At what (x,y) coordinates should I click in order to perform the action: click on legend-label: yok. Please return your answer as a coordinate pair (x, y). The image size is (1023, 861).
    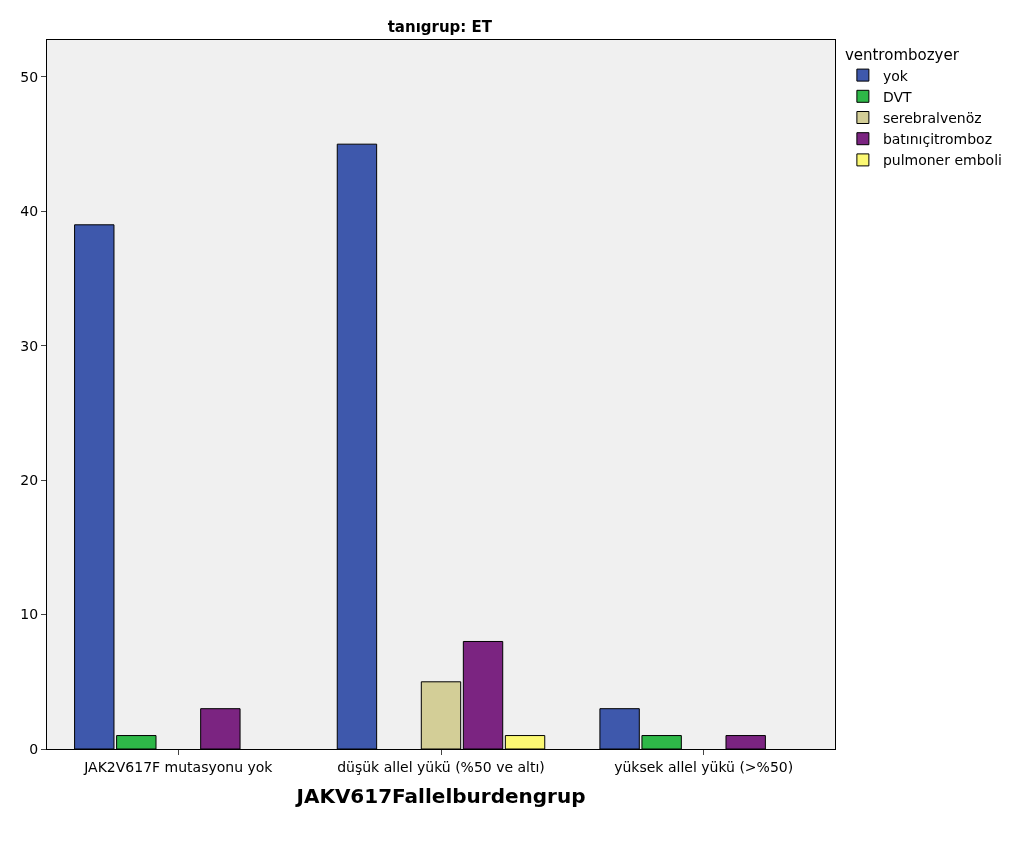
    Looking at the image, I should click on (895, 75).